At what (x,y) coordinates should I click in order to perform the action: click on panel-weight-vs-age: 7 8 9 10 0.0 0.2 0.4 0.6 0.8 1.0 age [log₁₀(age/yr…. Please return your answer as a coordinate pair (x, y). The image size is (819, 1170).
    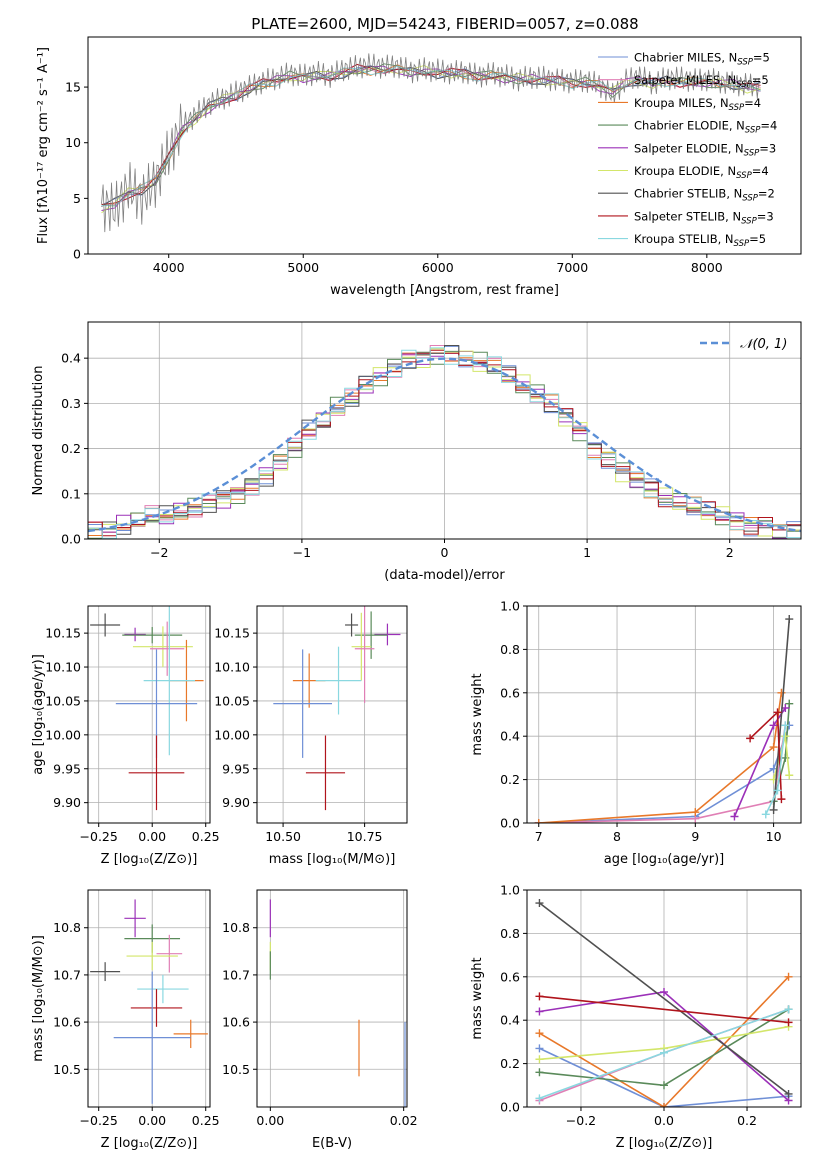
    Looking at the image, I should click on (636, 733).